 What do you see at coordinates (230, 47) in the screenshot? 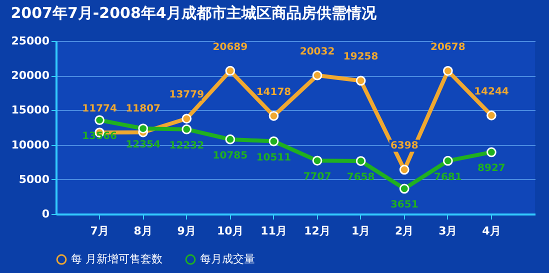
I see `data-label: 20689` at bounding box center [230, 47].